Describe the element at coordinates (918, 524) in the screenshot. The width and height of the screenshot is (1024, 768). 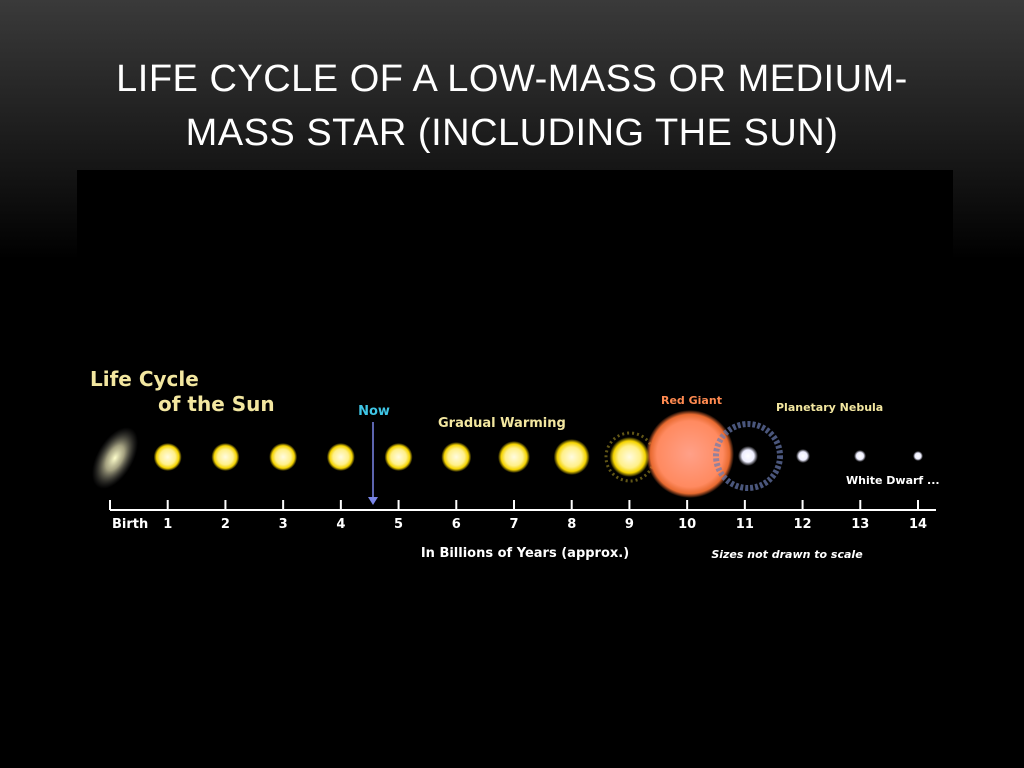
I see `axis-tick-label: 14` at that location.